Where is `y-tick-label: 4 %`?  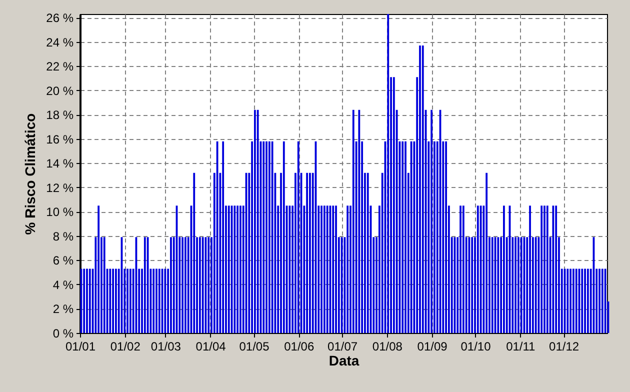 y-tick-label: 4 % is located at coordinates (63, 285).